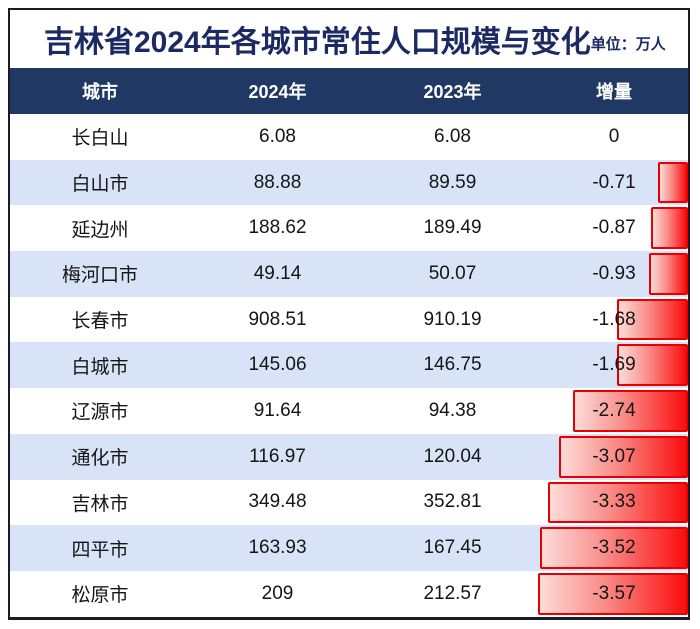 Image resolution: width=700 pixels, height=629 pixels. I want to click on delta-cell: -0.93, so click(614, 274).